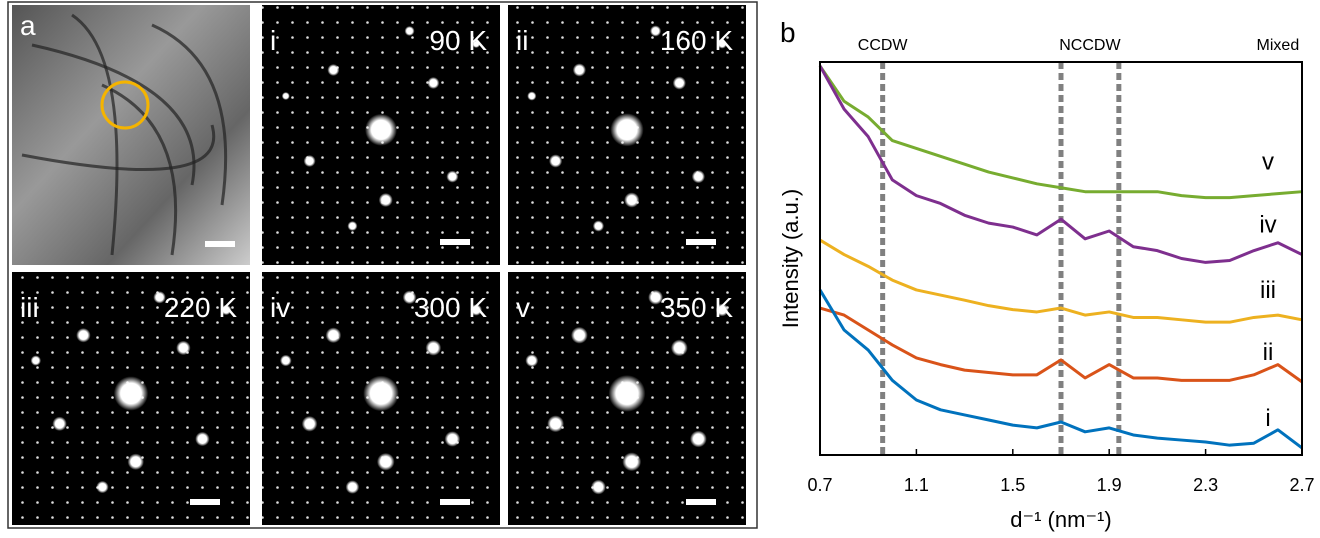 This screenshot has width=1320, height=538. I want to click on x-axis-label: d⁻¹ (nm⁻¹), so click(1060, 519).